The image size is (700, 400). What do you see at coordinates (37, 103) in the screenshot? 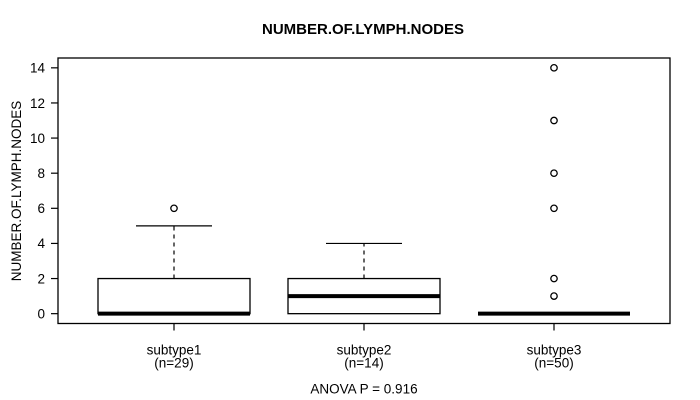
I see `y-tick-label: 12` at bounding box center [37, 103].